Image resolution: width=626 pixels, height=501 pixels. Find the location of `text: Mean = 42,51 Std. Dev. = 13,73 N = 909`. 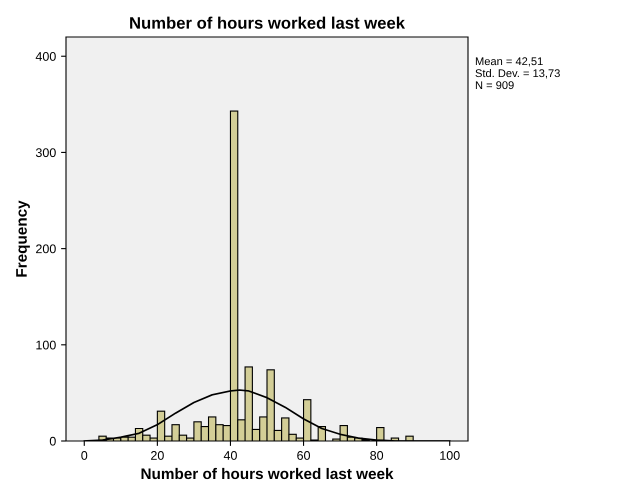

text: Mean = 42,51 Std. Dev. = 13,73 N = 909 is located at coordinates (518, 73).